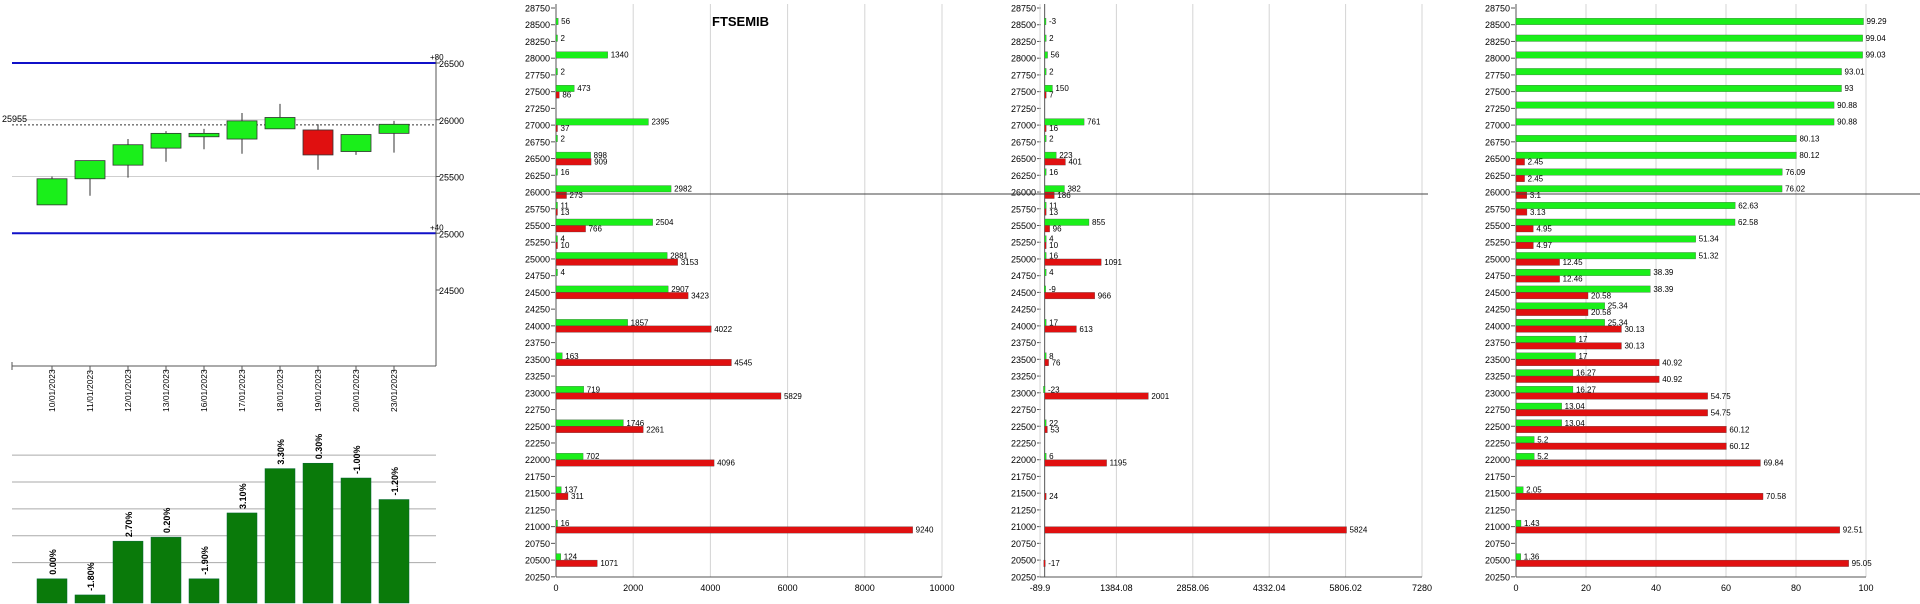 This screenshot has height=604, width=1920. Describe the element at coordinates (537, 42) in the screenshot. I see `oi-main-strike-label: 28250` at that location.